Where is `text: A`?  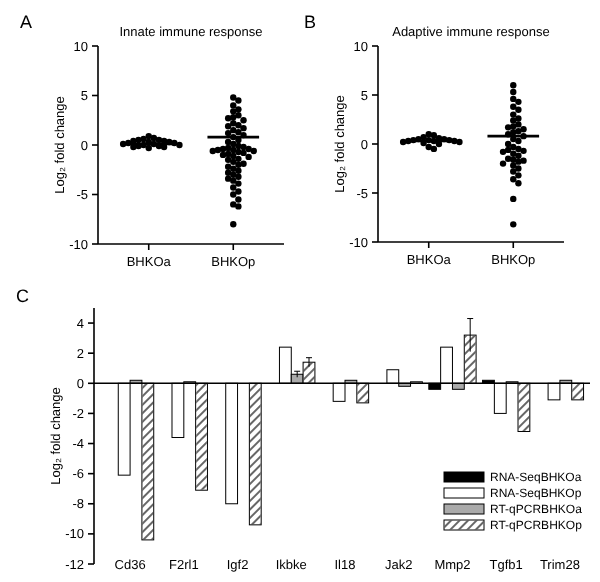
text: A is located at coordinates (26, 22).